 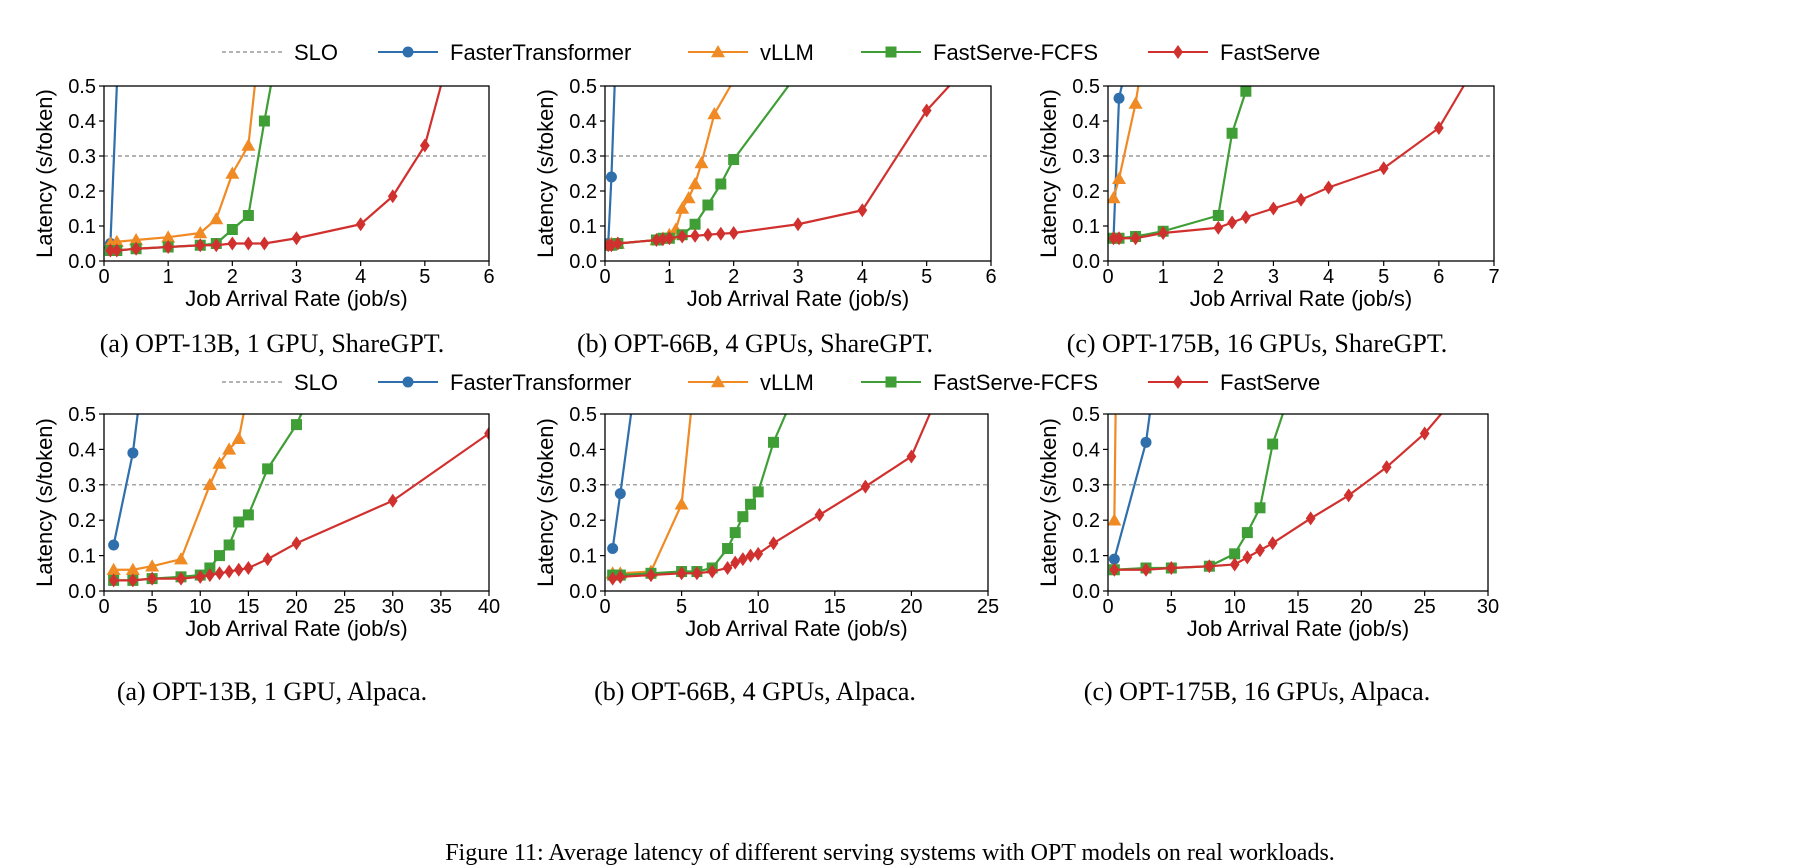 What do you see at coordinates (979, 382) in the screenshot?
I see `legend-item-fastserve-fcfs: FastServe-FCFS` at bounding box center [979, 382].